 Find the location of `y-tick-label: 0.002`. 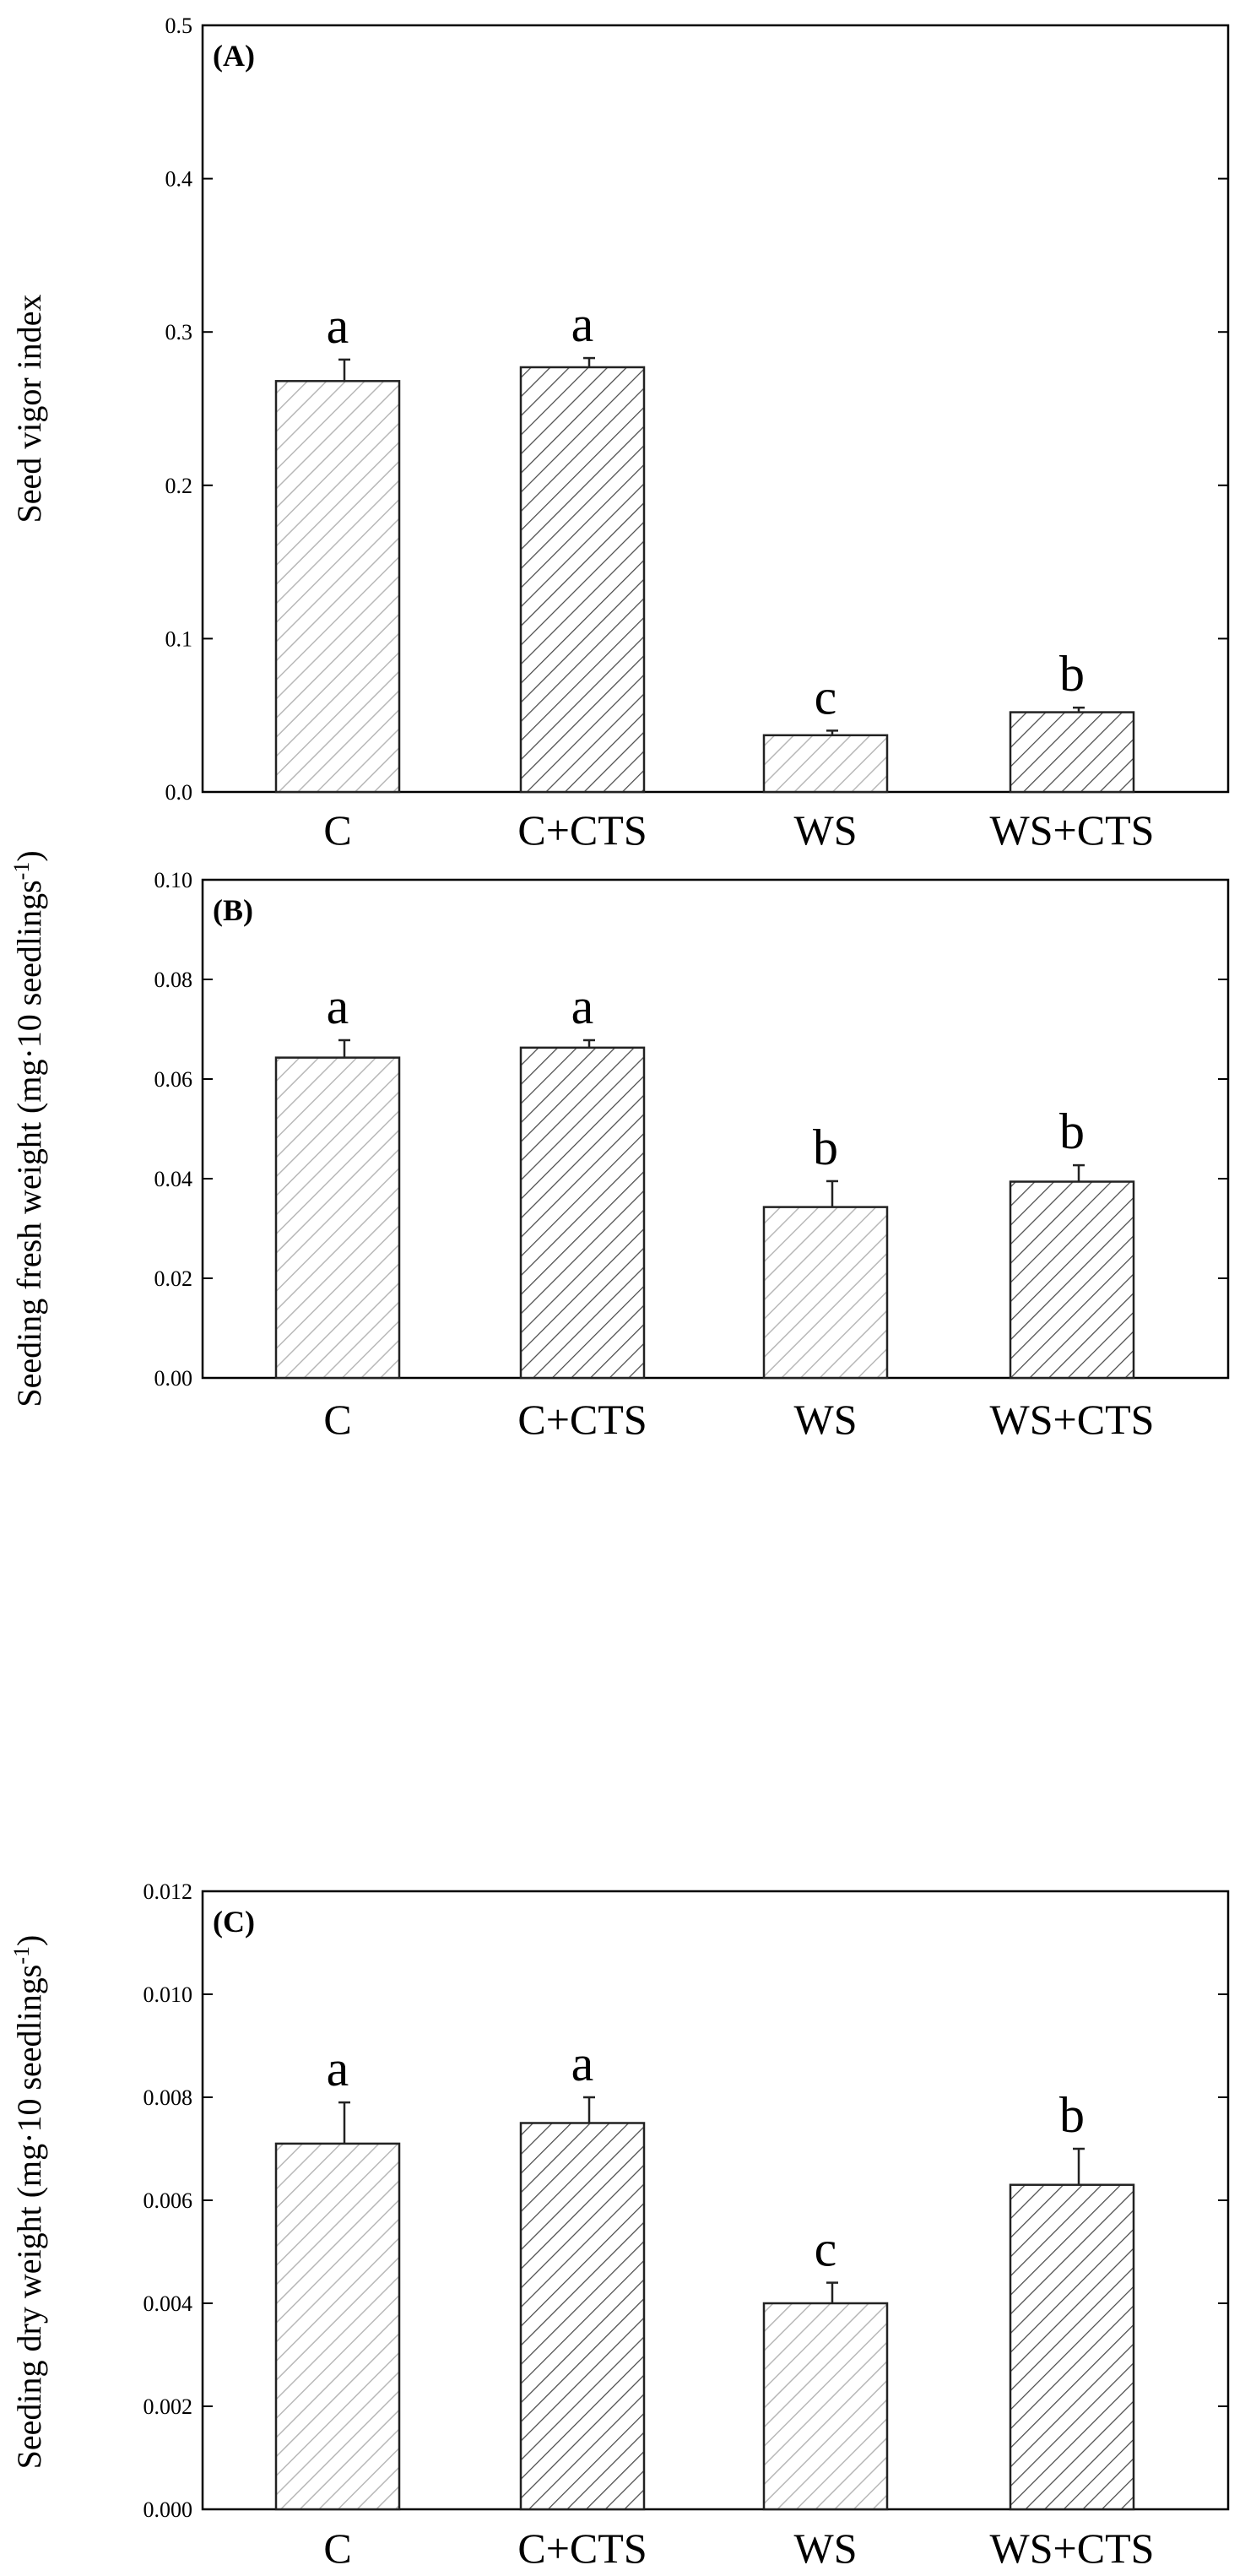

y-tick-label: 0.002 is located at coordinates (168, 2406).